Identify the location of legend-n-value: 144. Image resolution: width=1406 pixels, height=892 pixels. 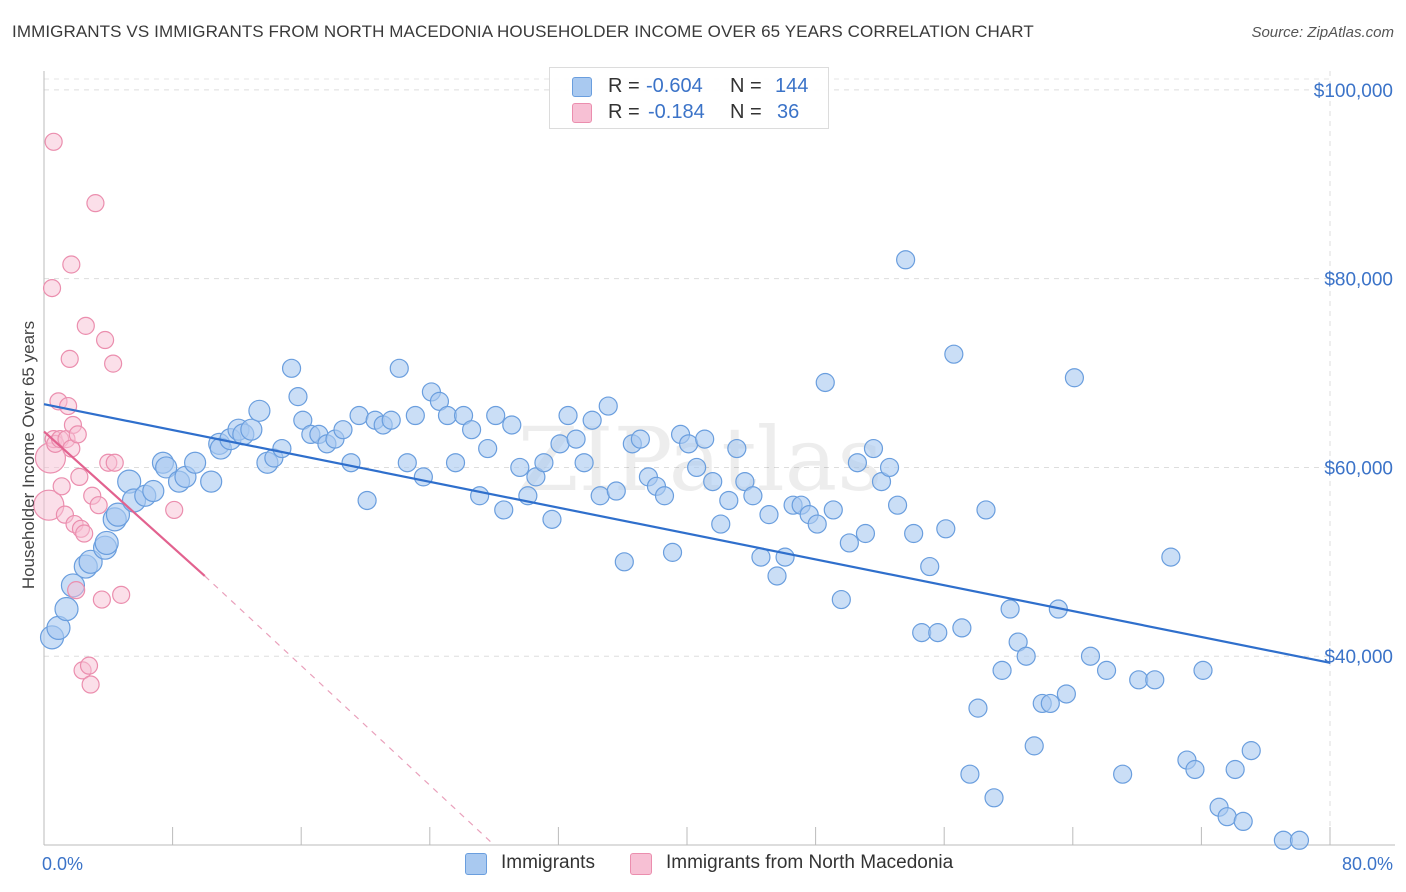
(792, 86).